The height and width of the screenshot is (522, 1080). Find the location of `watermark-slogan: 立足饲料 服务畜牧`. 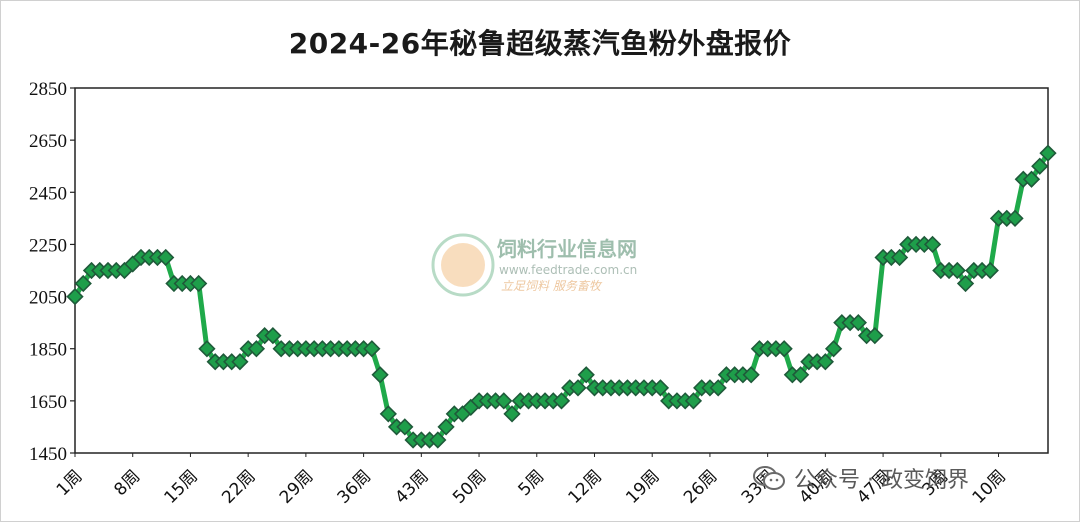

watermark-slogan: 立足饲料 服务畜牧 is located at coordinates (552, 286).